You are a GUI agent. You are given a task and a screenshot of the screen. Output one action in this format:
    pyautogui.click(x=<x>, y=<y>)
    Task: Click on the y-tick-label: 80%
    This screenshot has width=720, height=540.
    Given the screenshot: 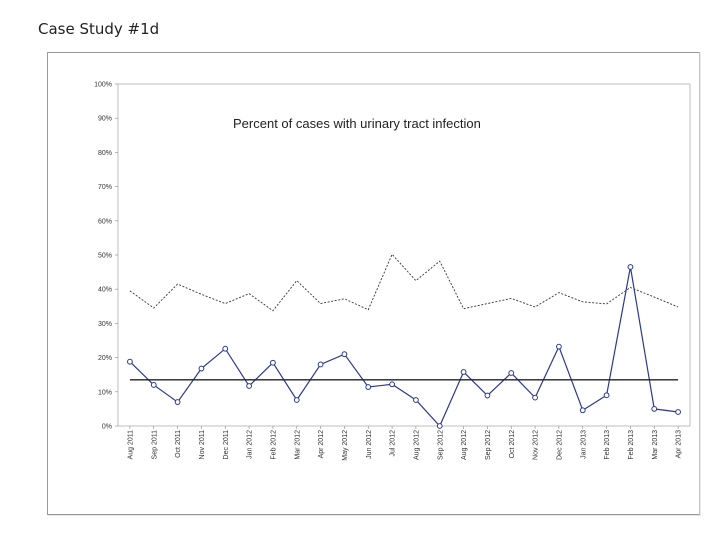 What is the action you would take?
    pyautogui.click(x=105, y=153)
    